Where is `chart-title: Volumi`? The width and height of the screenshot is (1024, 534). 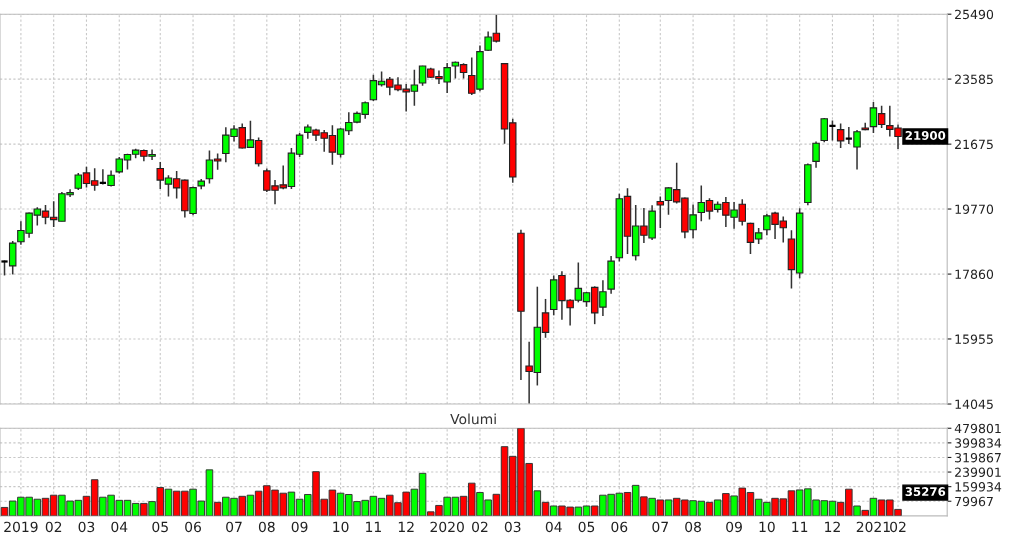
chart-title: Volumi is located at coordinates (473, 419).